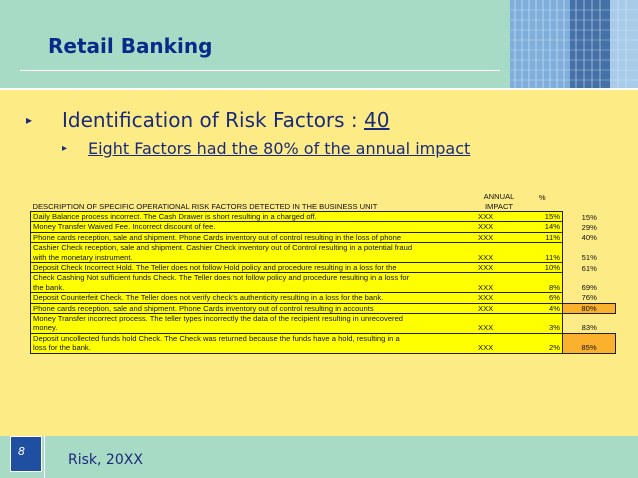 Image resolution: width=638 pixels, height=478 pixels. I want to click on row-description-line2: money., so click(45, 328).